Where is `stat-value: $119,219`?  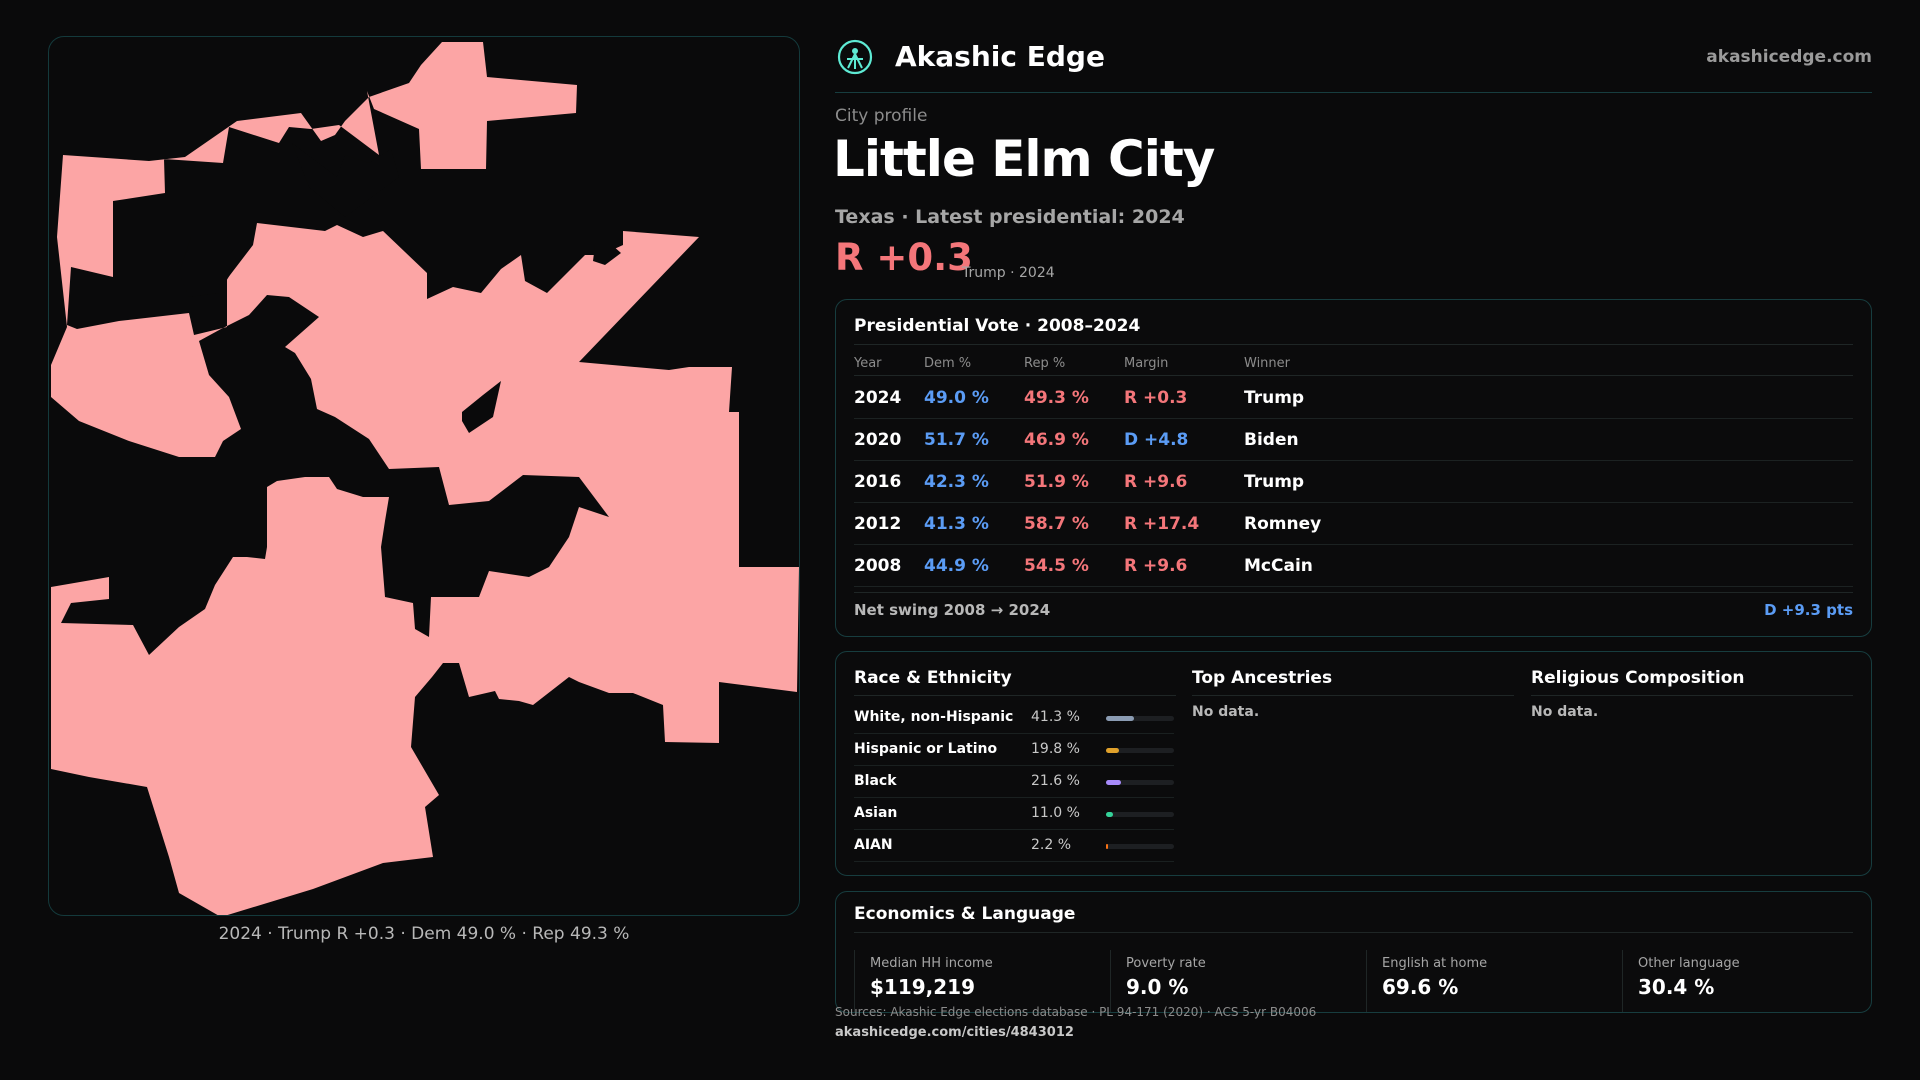 stat-value: $119,219 is located at coordinates (923, 987).